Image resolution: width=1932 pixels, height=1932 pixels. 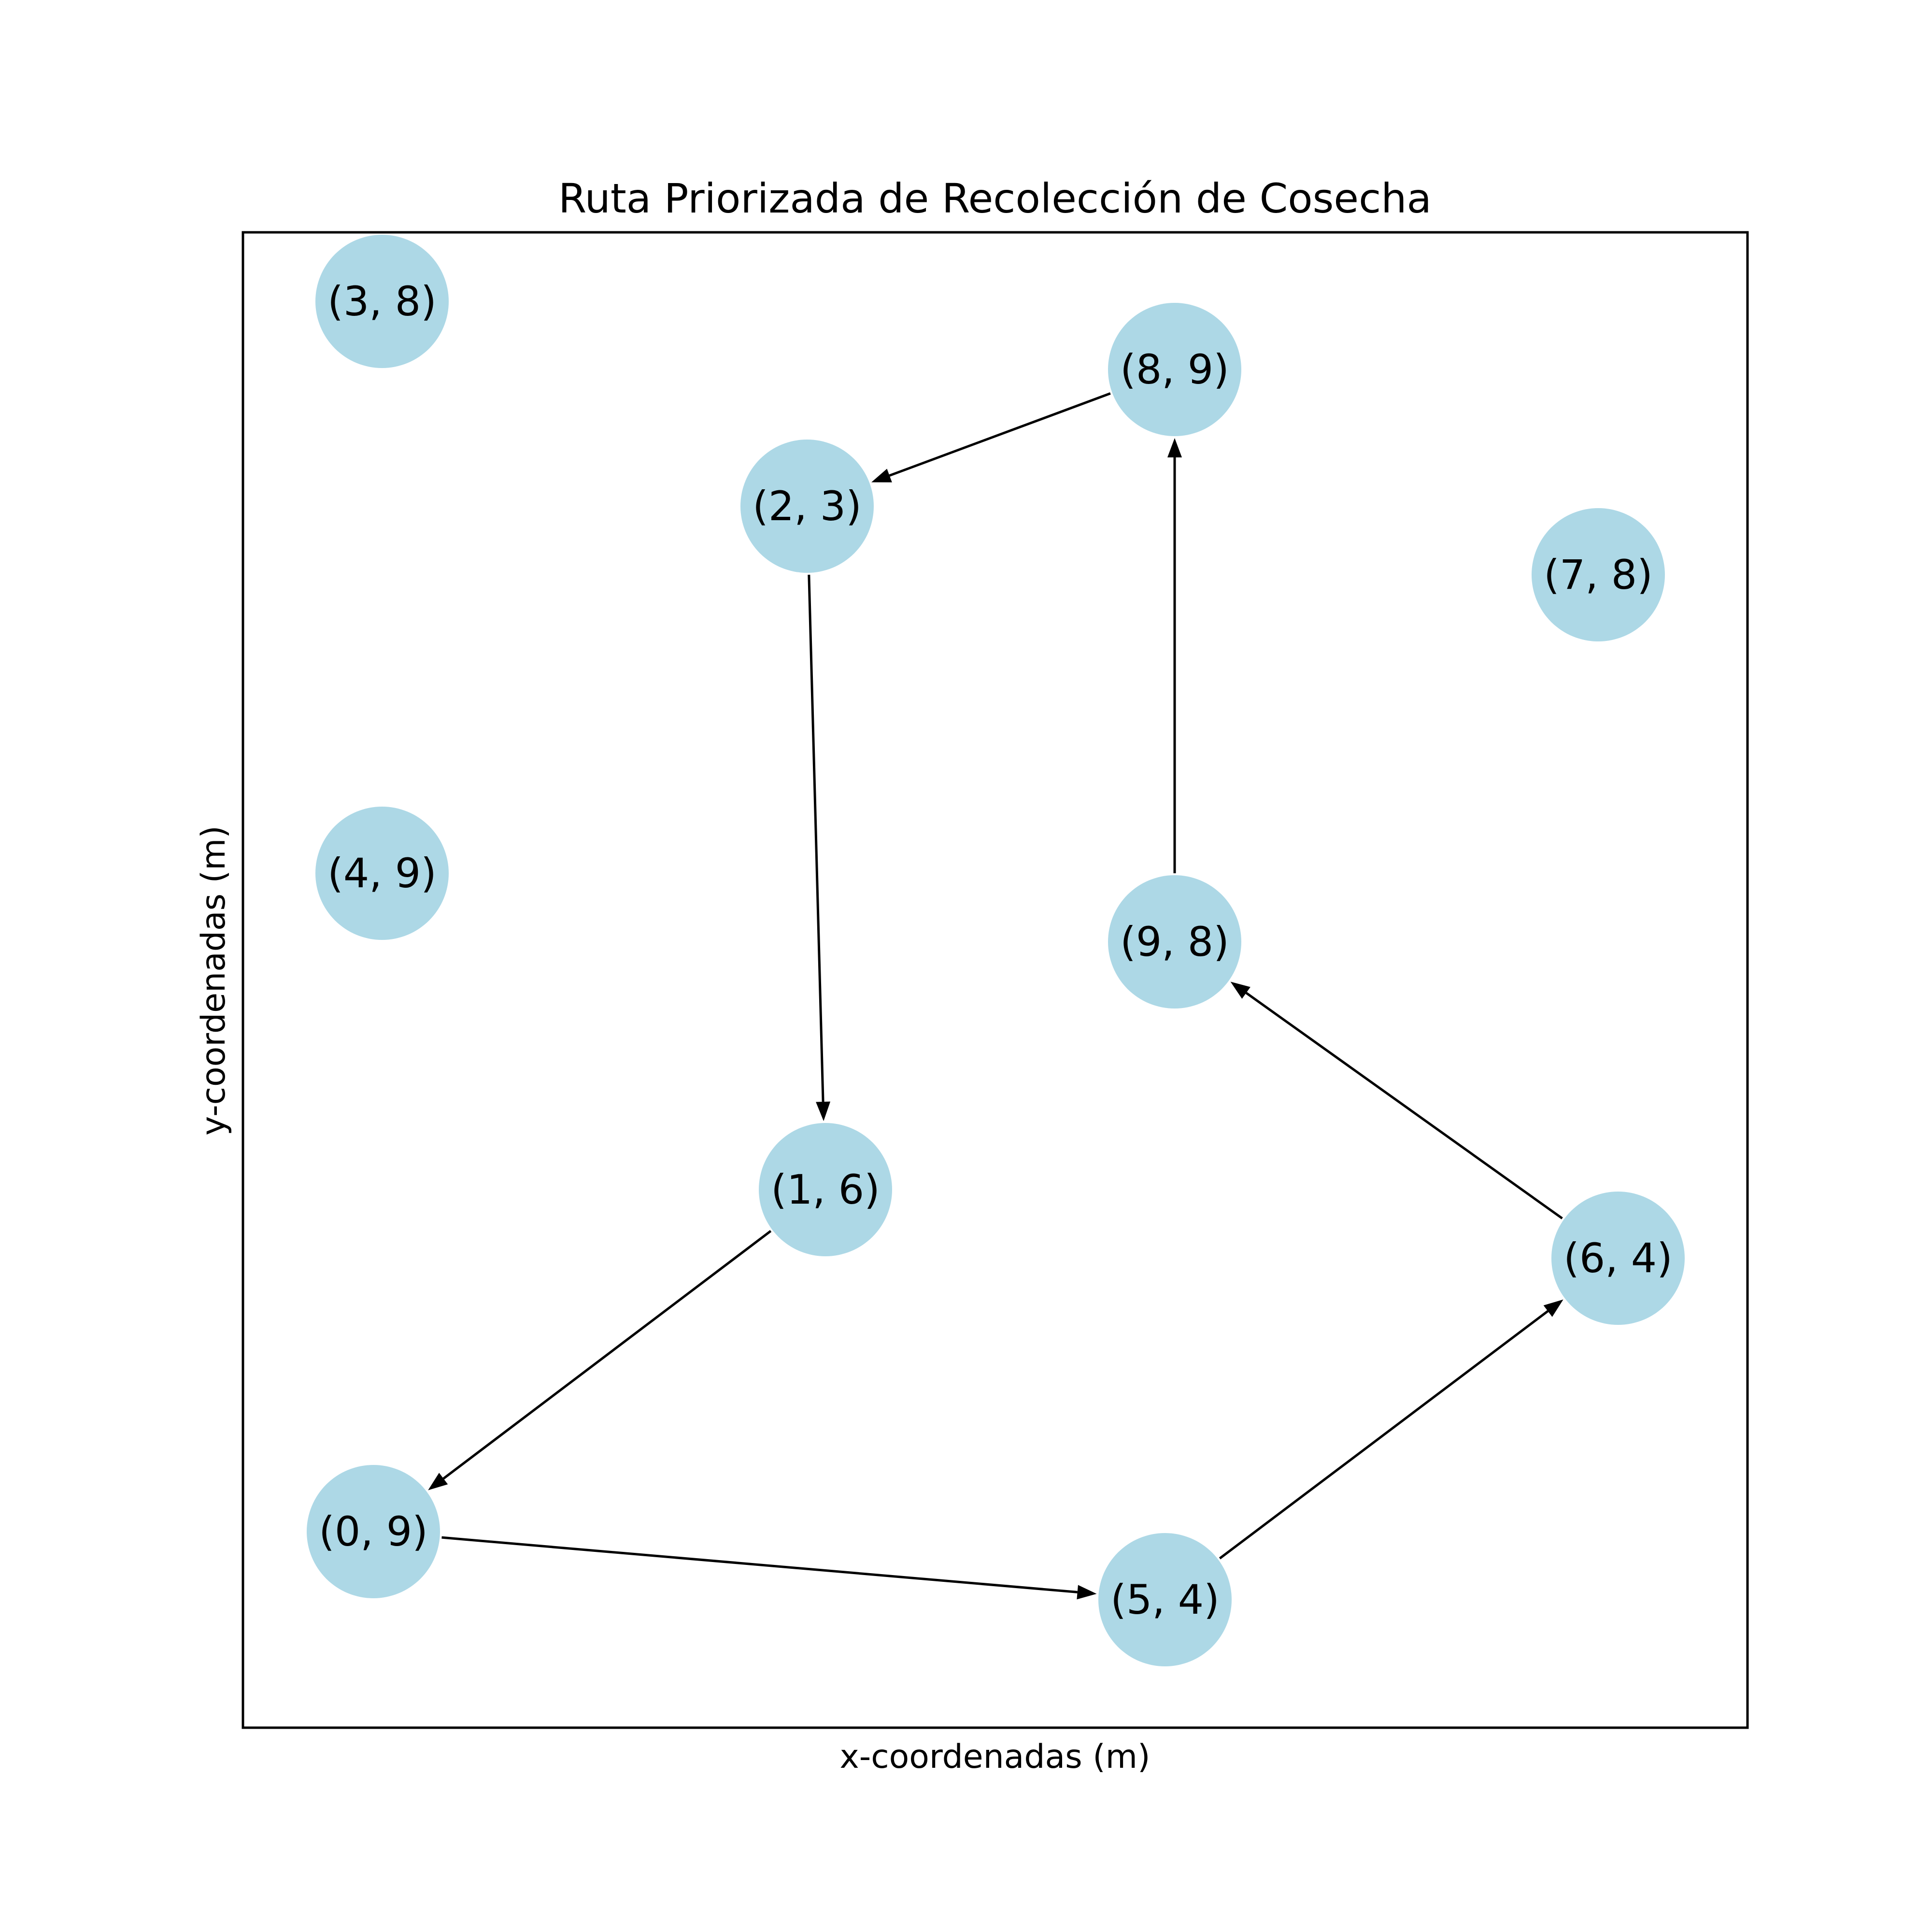 What do you see at coordinates (214, 980) in the screenshot?
I see `y-axis-label: y-coordenadas (m)` at bounding box center [214, 980].